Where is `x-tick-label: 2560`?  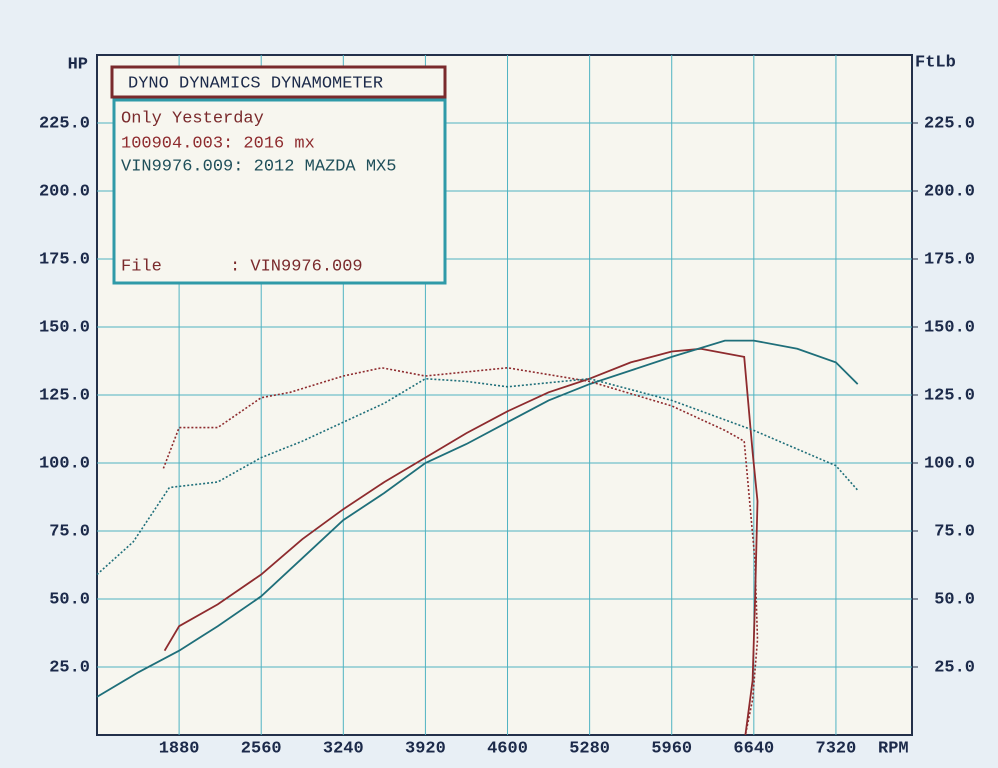 x-tick-label: 2560 is located at coordinates (261, 748).